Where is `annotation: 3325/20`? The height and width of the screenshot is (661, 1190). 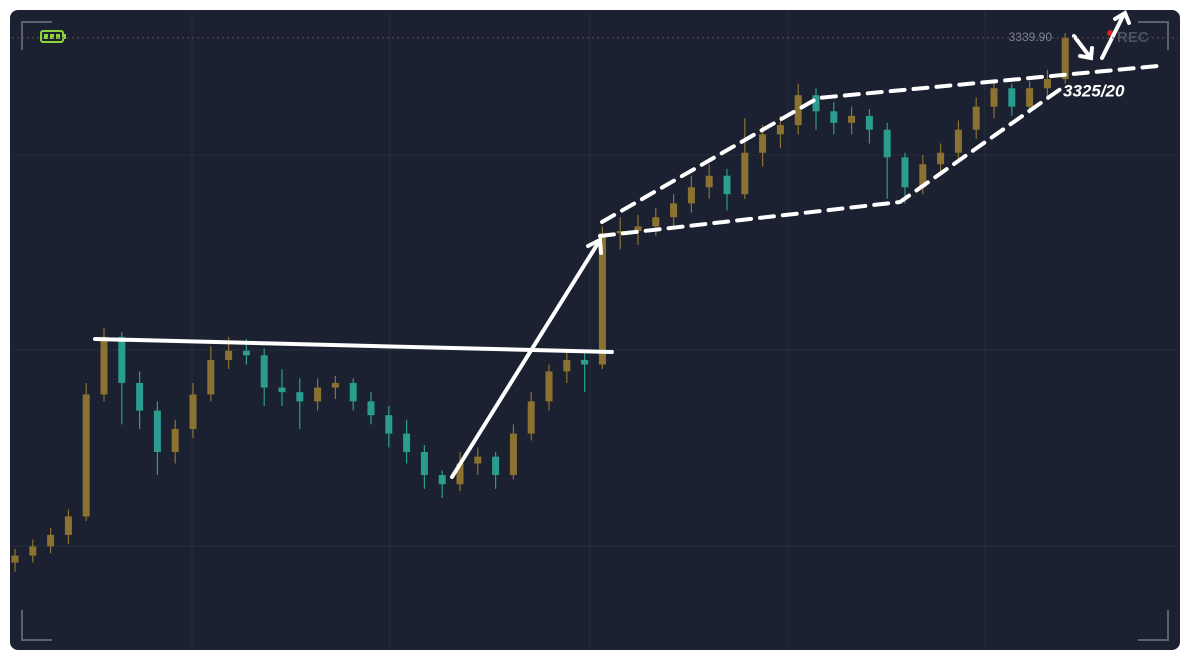
annotation: 3325/20 is located at coordinates (1094, 90).